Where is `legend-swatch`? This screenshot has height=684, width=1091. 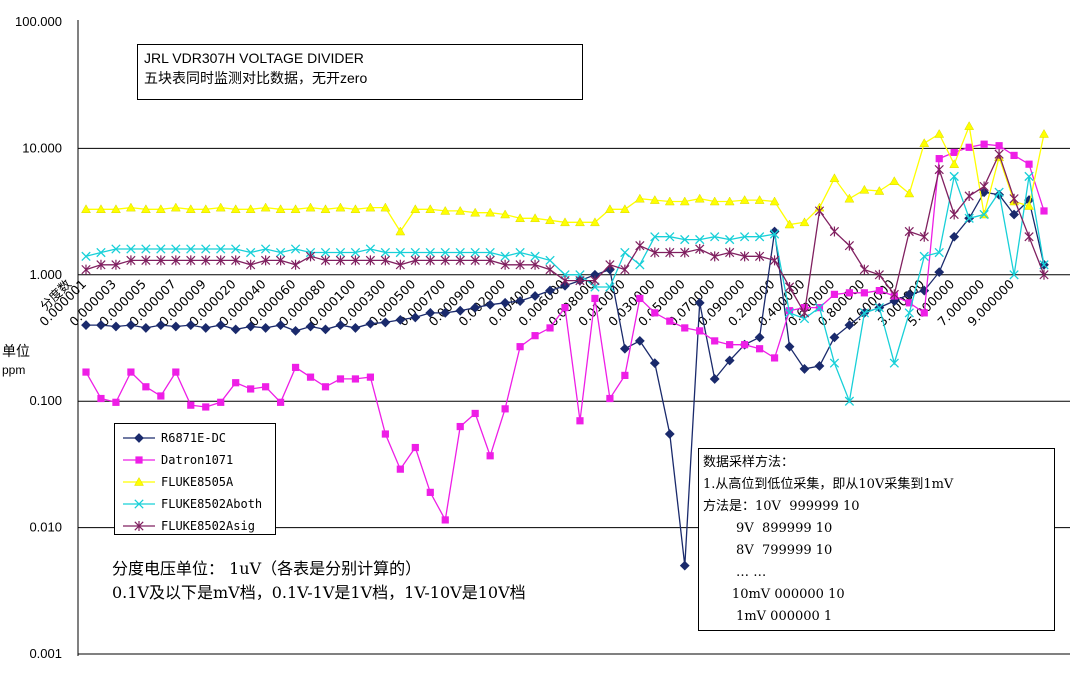
legend-swatch is located at coordinates (139, 438).